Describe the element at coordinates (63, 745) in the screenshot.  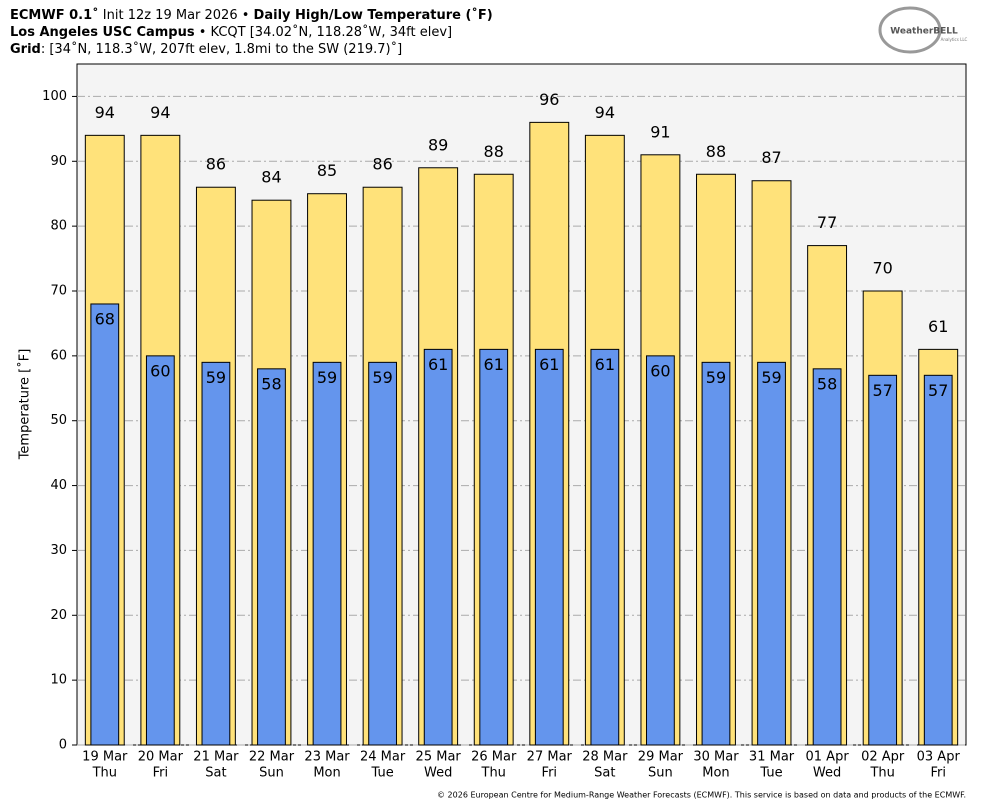
I see `y-tick-label: 0` at that location.